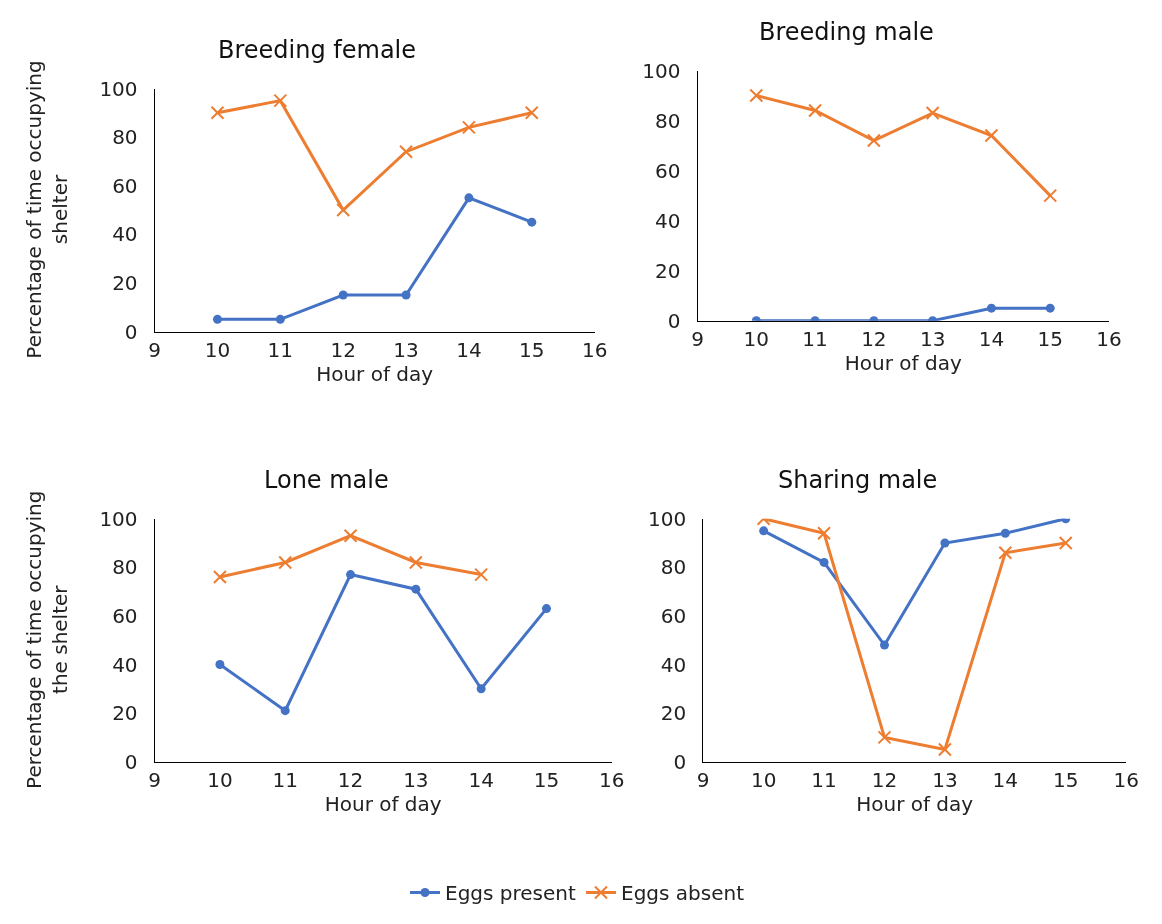 This screenshot has height=924, width=1162. Describe the element at coordinates (682, 893) in the screenshot. I see `legend-label: Eggs absent` at that location.